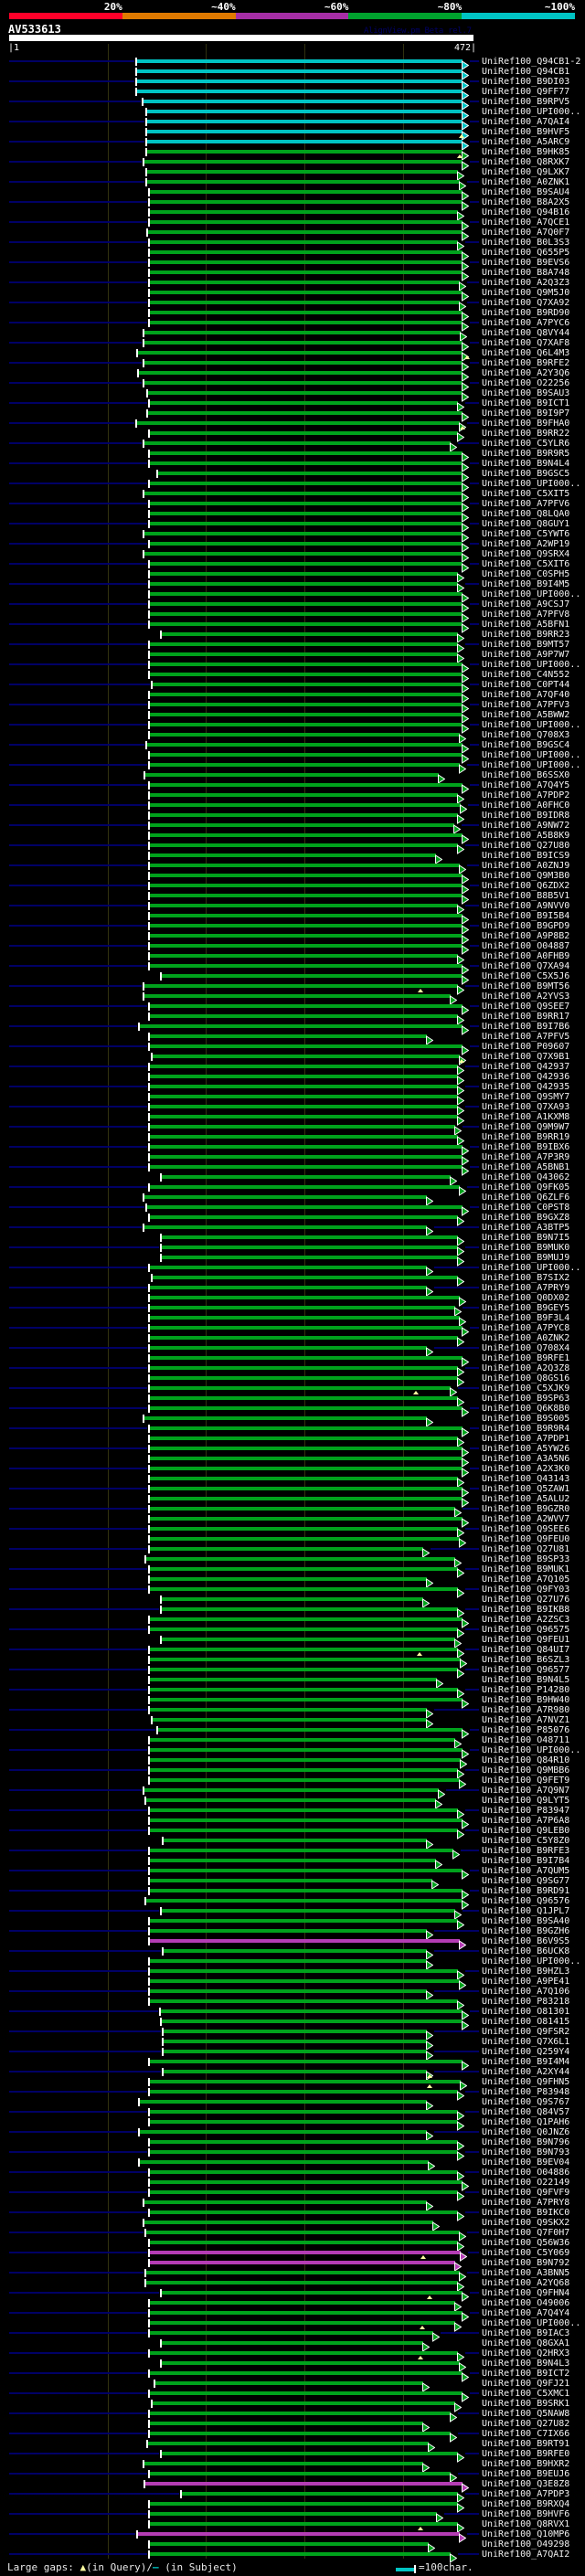  I want to click on hit-label: UniRef100_Q9FJ21, so click(526, 2384).